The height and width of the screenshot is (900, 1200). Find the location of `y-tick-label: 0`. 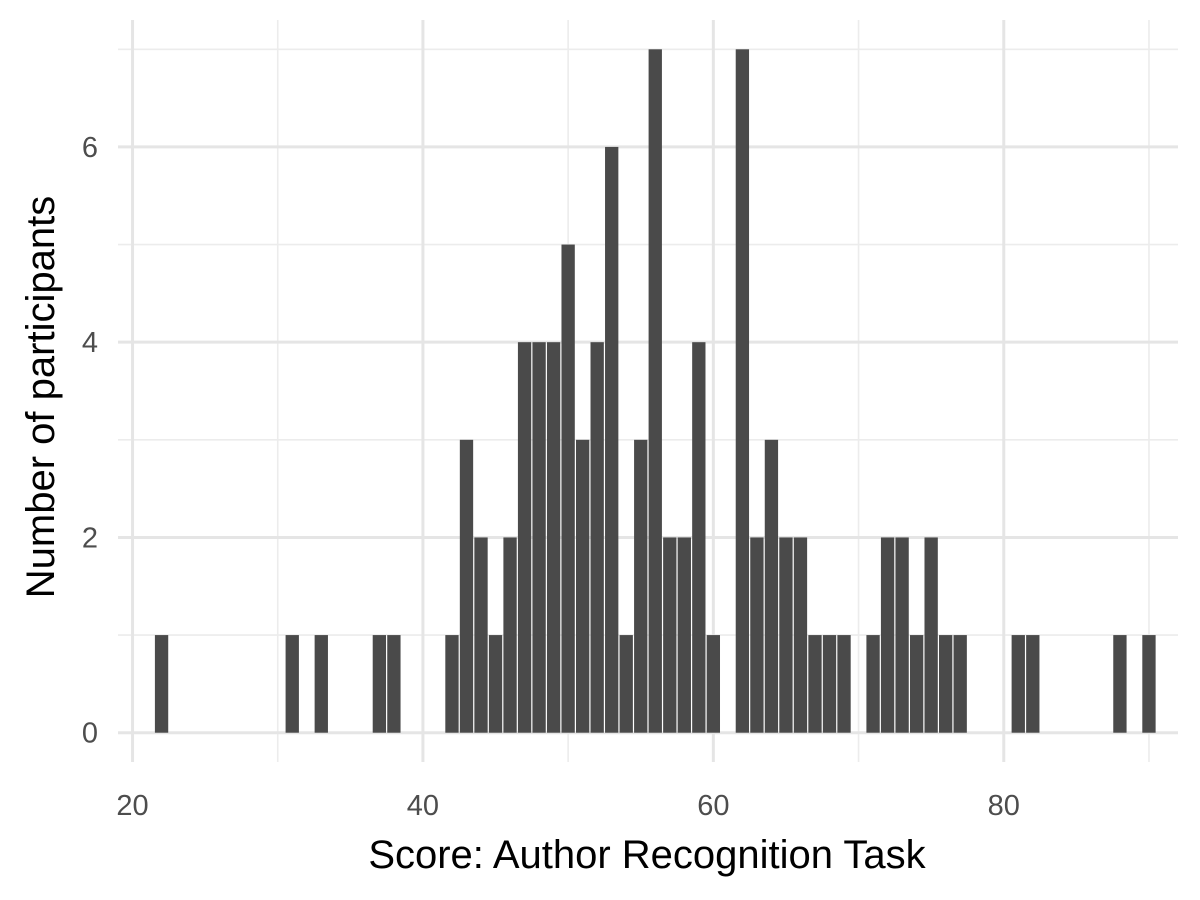

y-tick-label: 0 is located at coordinates (90, 734).